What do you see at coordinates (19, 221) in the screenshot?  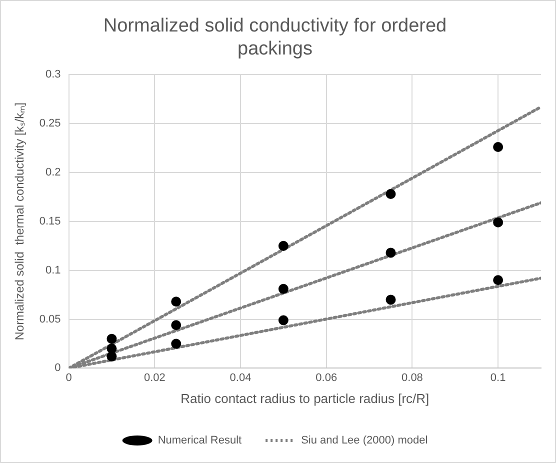 I see `y-axis-title: Normalized solid thermal conductivity [kₛ/kₘ]` at bounding box center [19, 221].